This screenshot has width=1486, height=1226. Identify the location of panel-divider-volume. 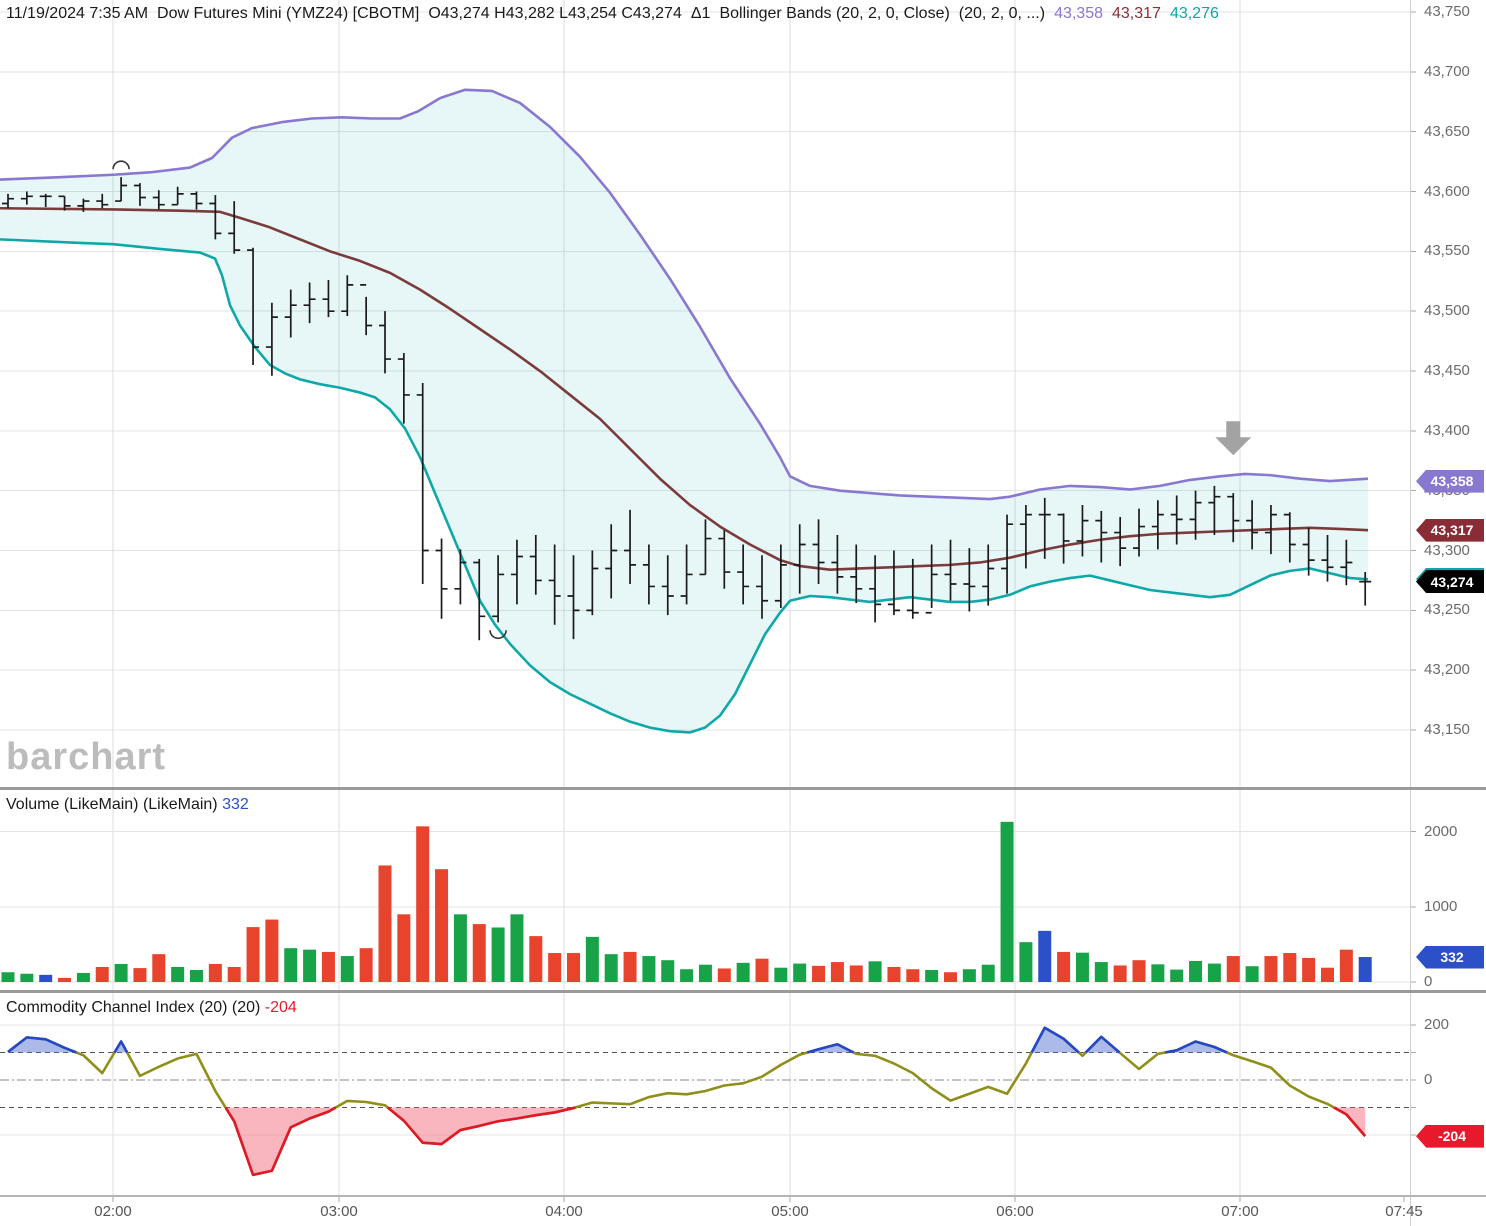
(743, 788).